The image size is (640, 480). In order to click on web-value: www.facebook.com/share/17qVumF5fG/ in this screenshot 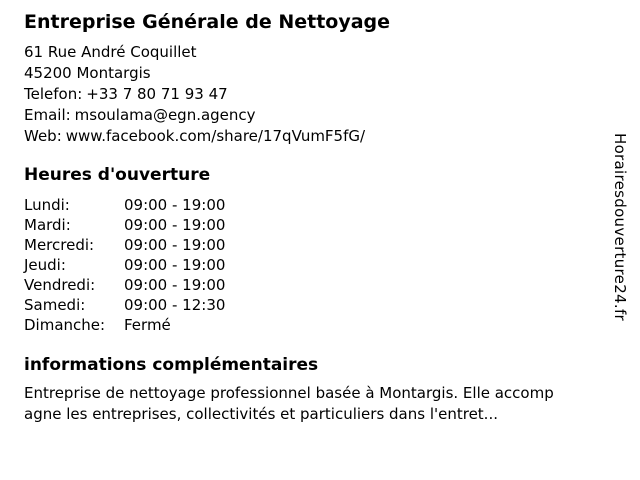, I will do `click(215, 136)`.